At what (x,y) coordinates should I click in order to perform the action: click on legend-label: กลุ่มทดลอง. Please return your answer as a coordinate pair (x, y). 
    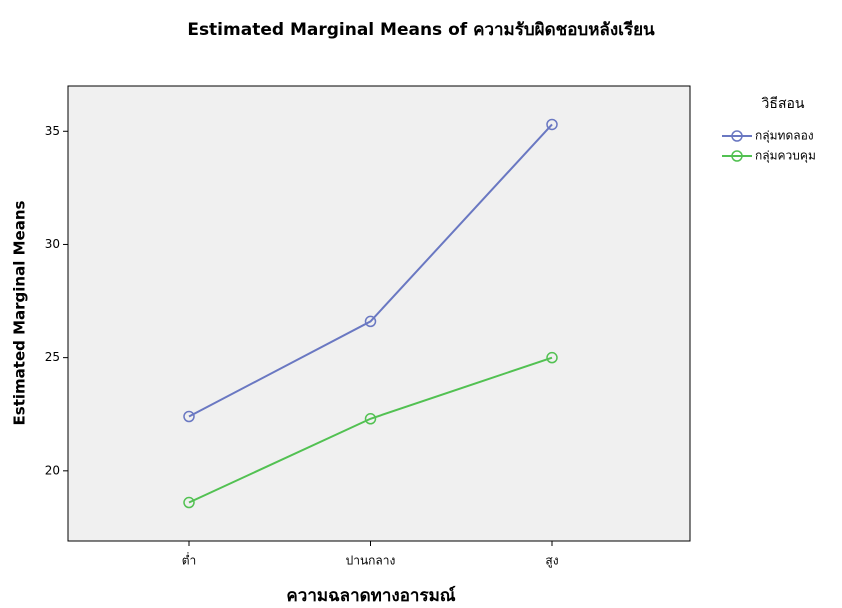
    Looking at the image, I should click on (784, 136).